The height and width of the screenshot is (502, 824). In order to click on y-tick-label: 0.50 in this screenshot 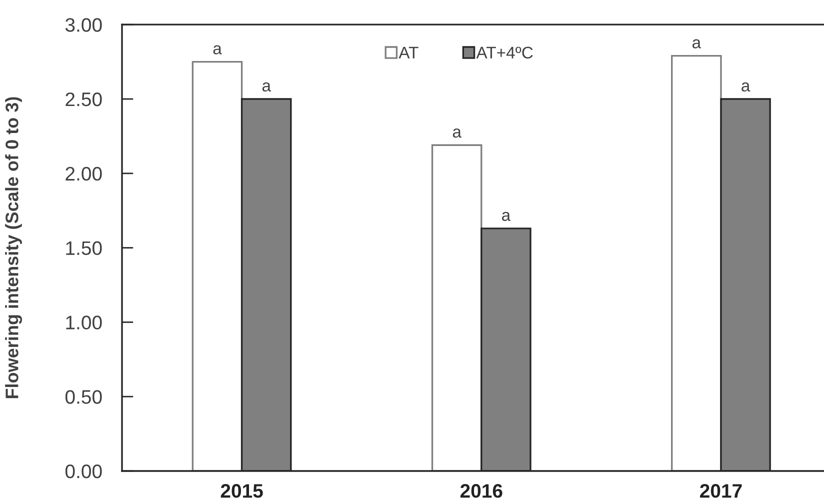, I will do `click(83, 397)`.